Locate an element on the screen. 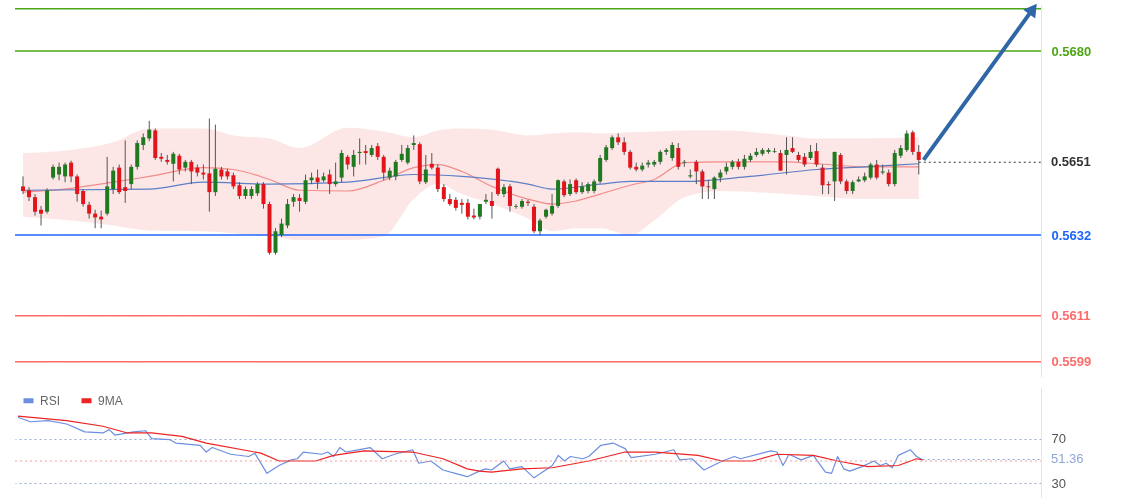  legend-label: 9MA is located at coordinates (110, 400).